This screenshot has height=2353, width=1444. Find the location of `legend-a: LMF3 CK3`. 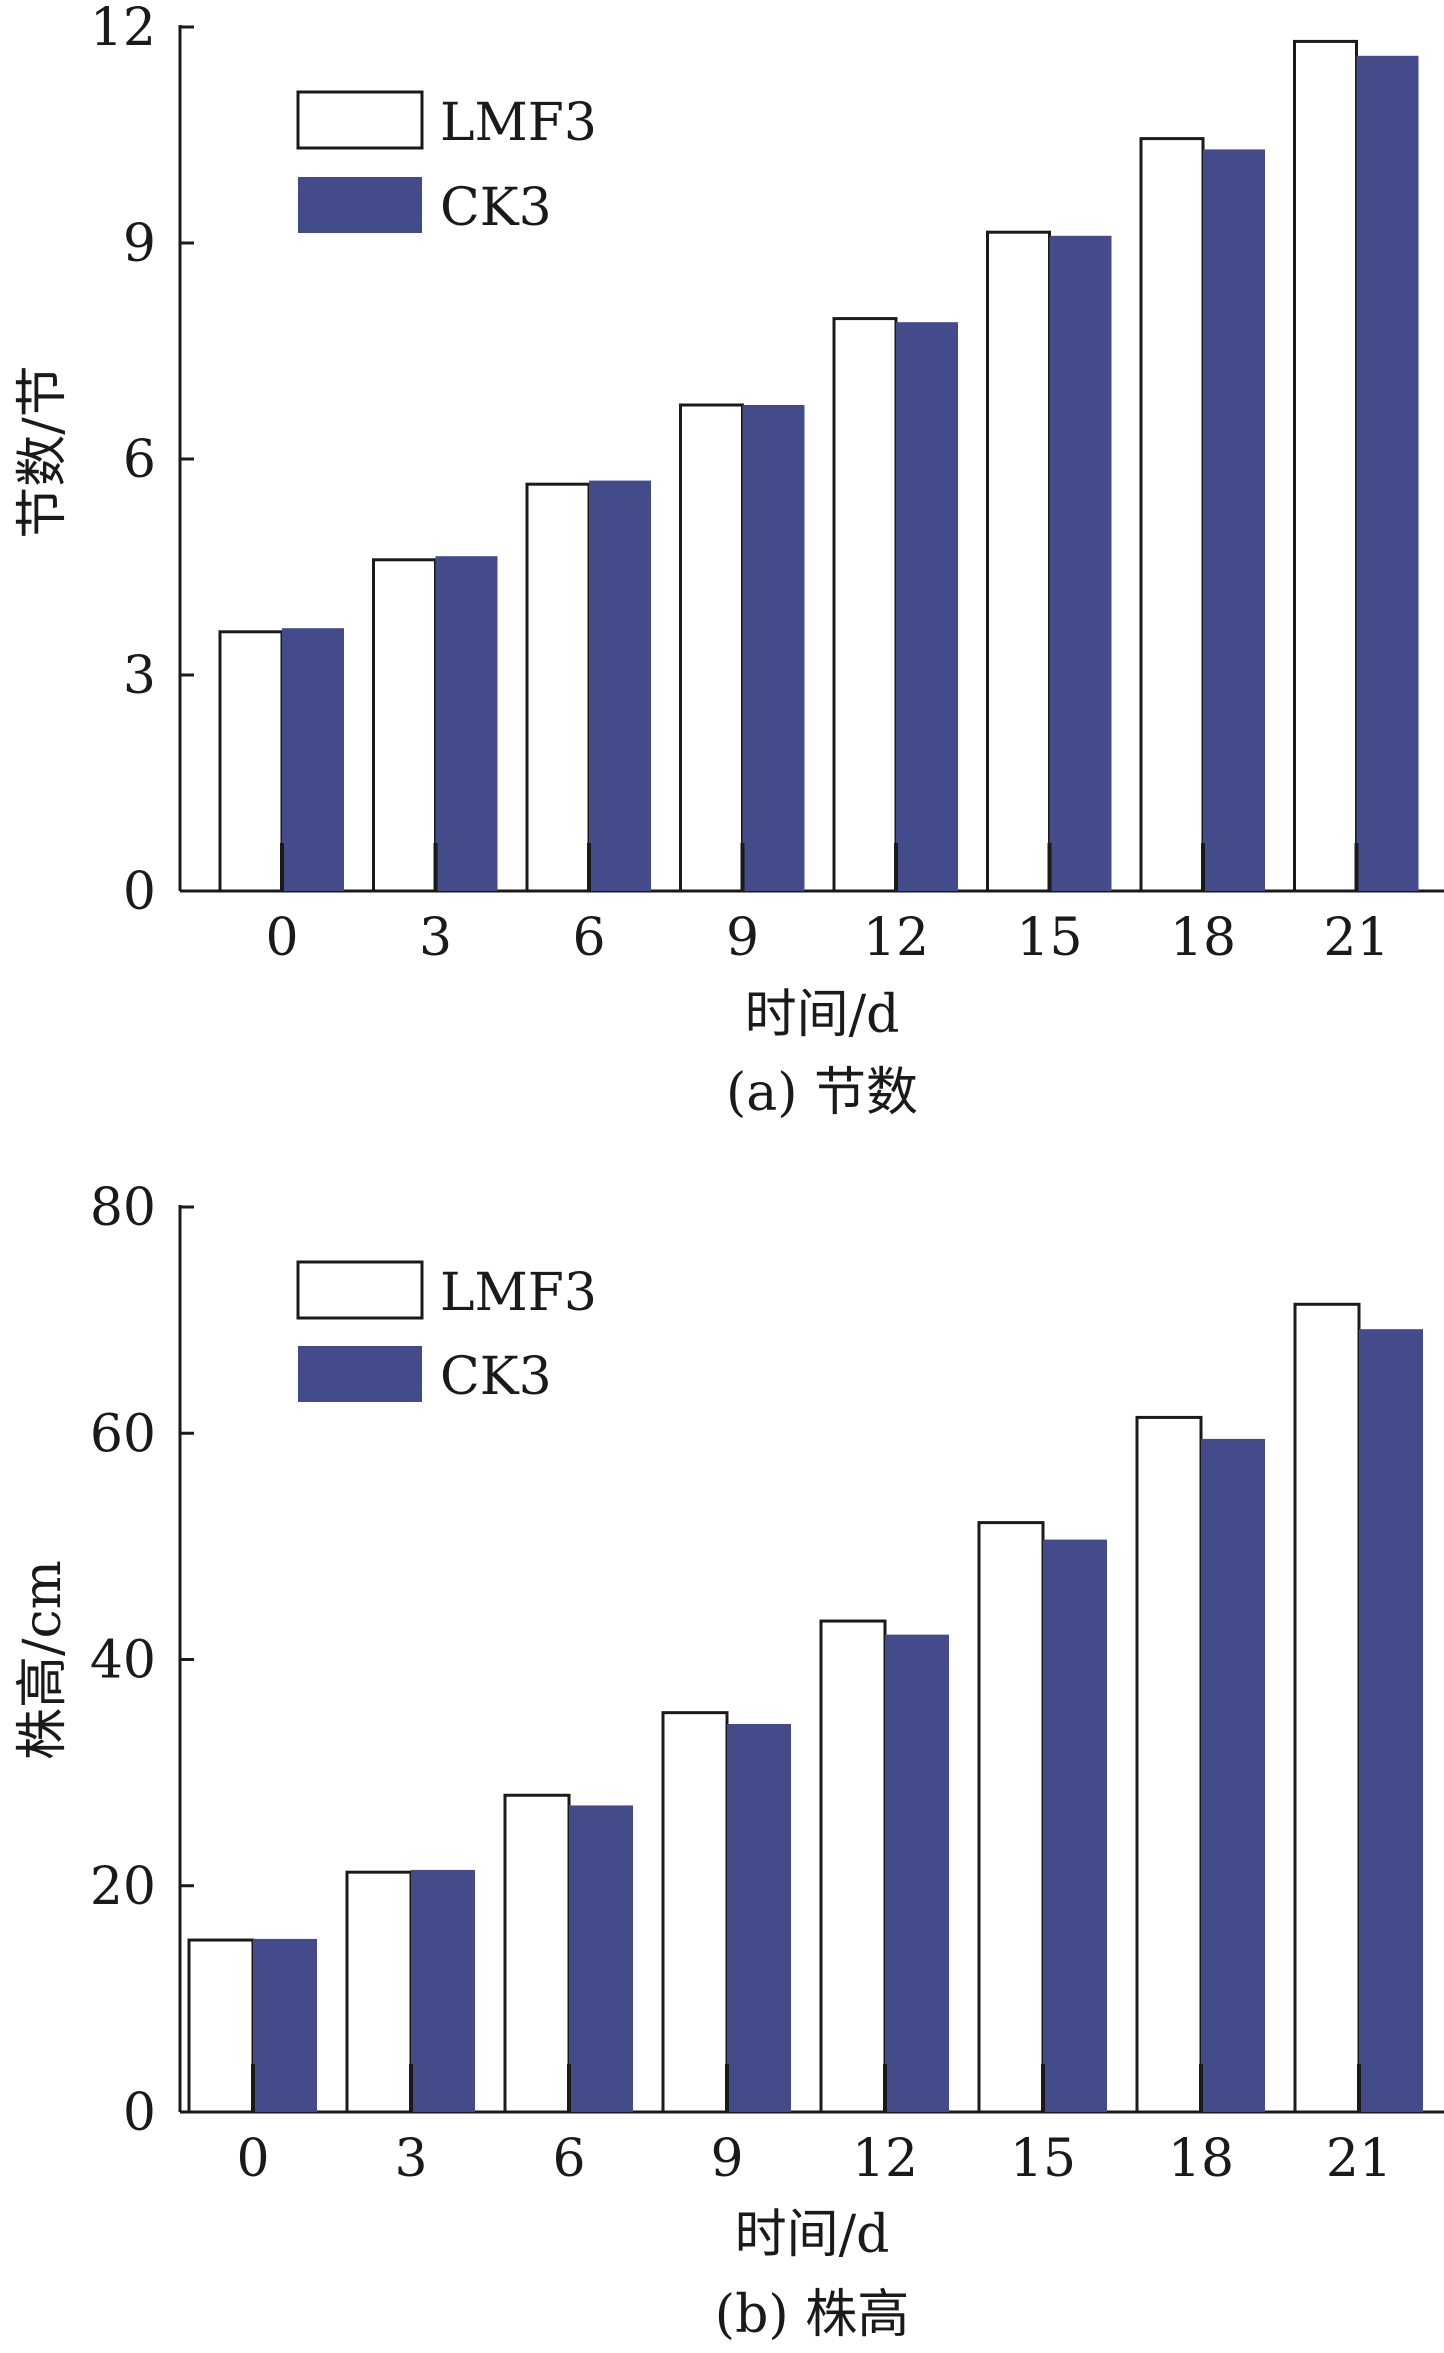

legend-a: LMF3 CK3 is located at coordinates (446, 164).